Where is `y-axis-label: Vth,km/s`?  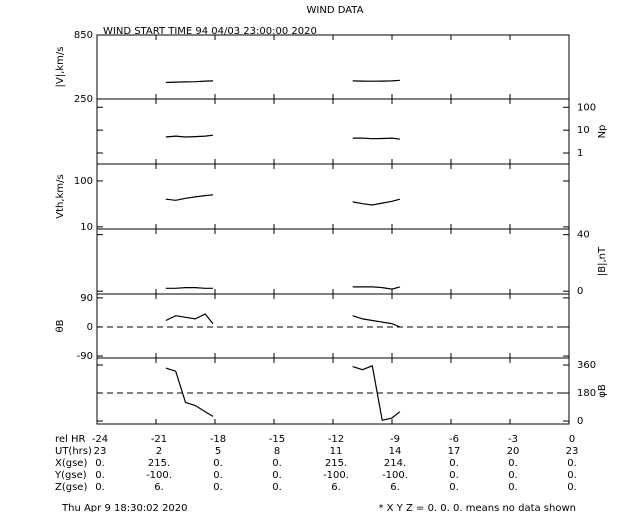 y-axis-label: Vth,km/s is located at coordinates (60, 196).